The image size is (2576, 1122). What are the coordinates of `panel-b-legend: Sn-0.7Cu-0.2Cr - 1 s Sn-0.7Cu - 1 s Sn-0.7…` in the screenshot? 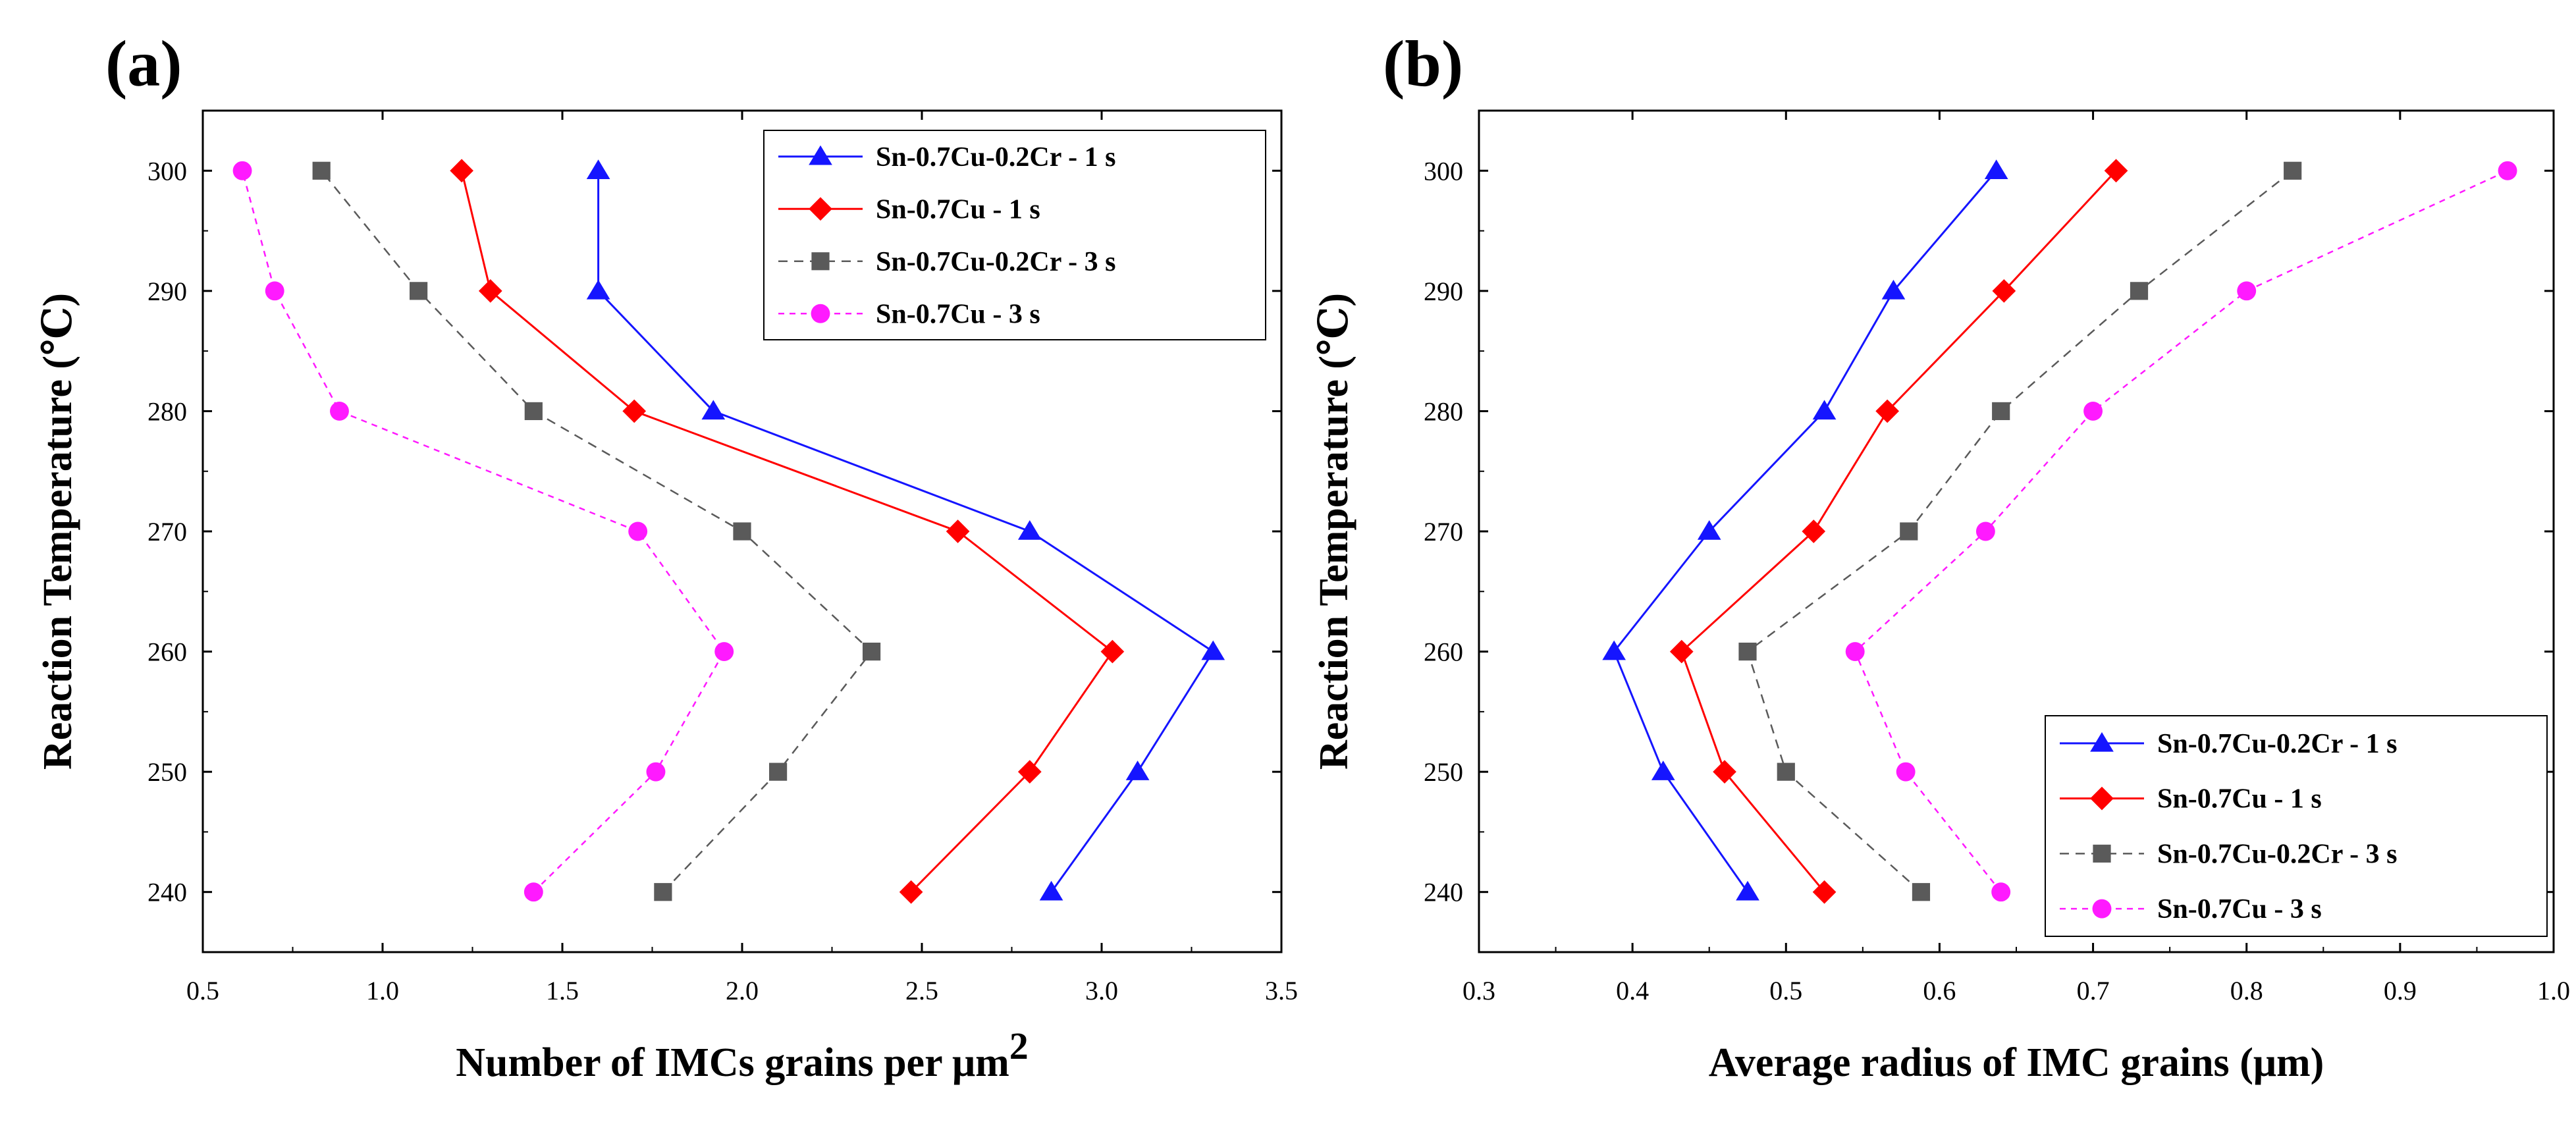 It's located at (2296, 826).